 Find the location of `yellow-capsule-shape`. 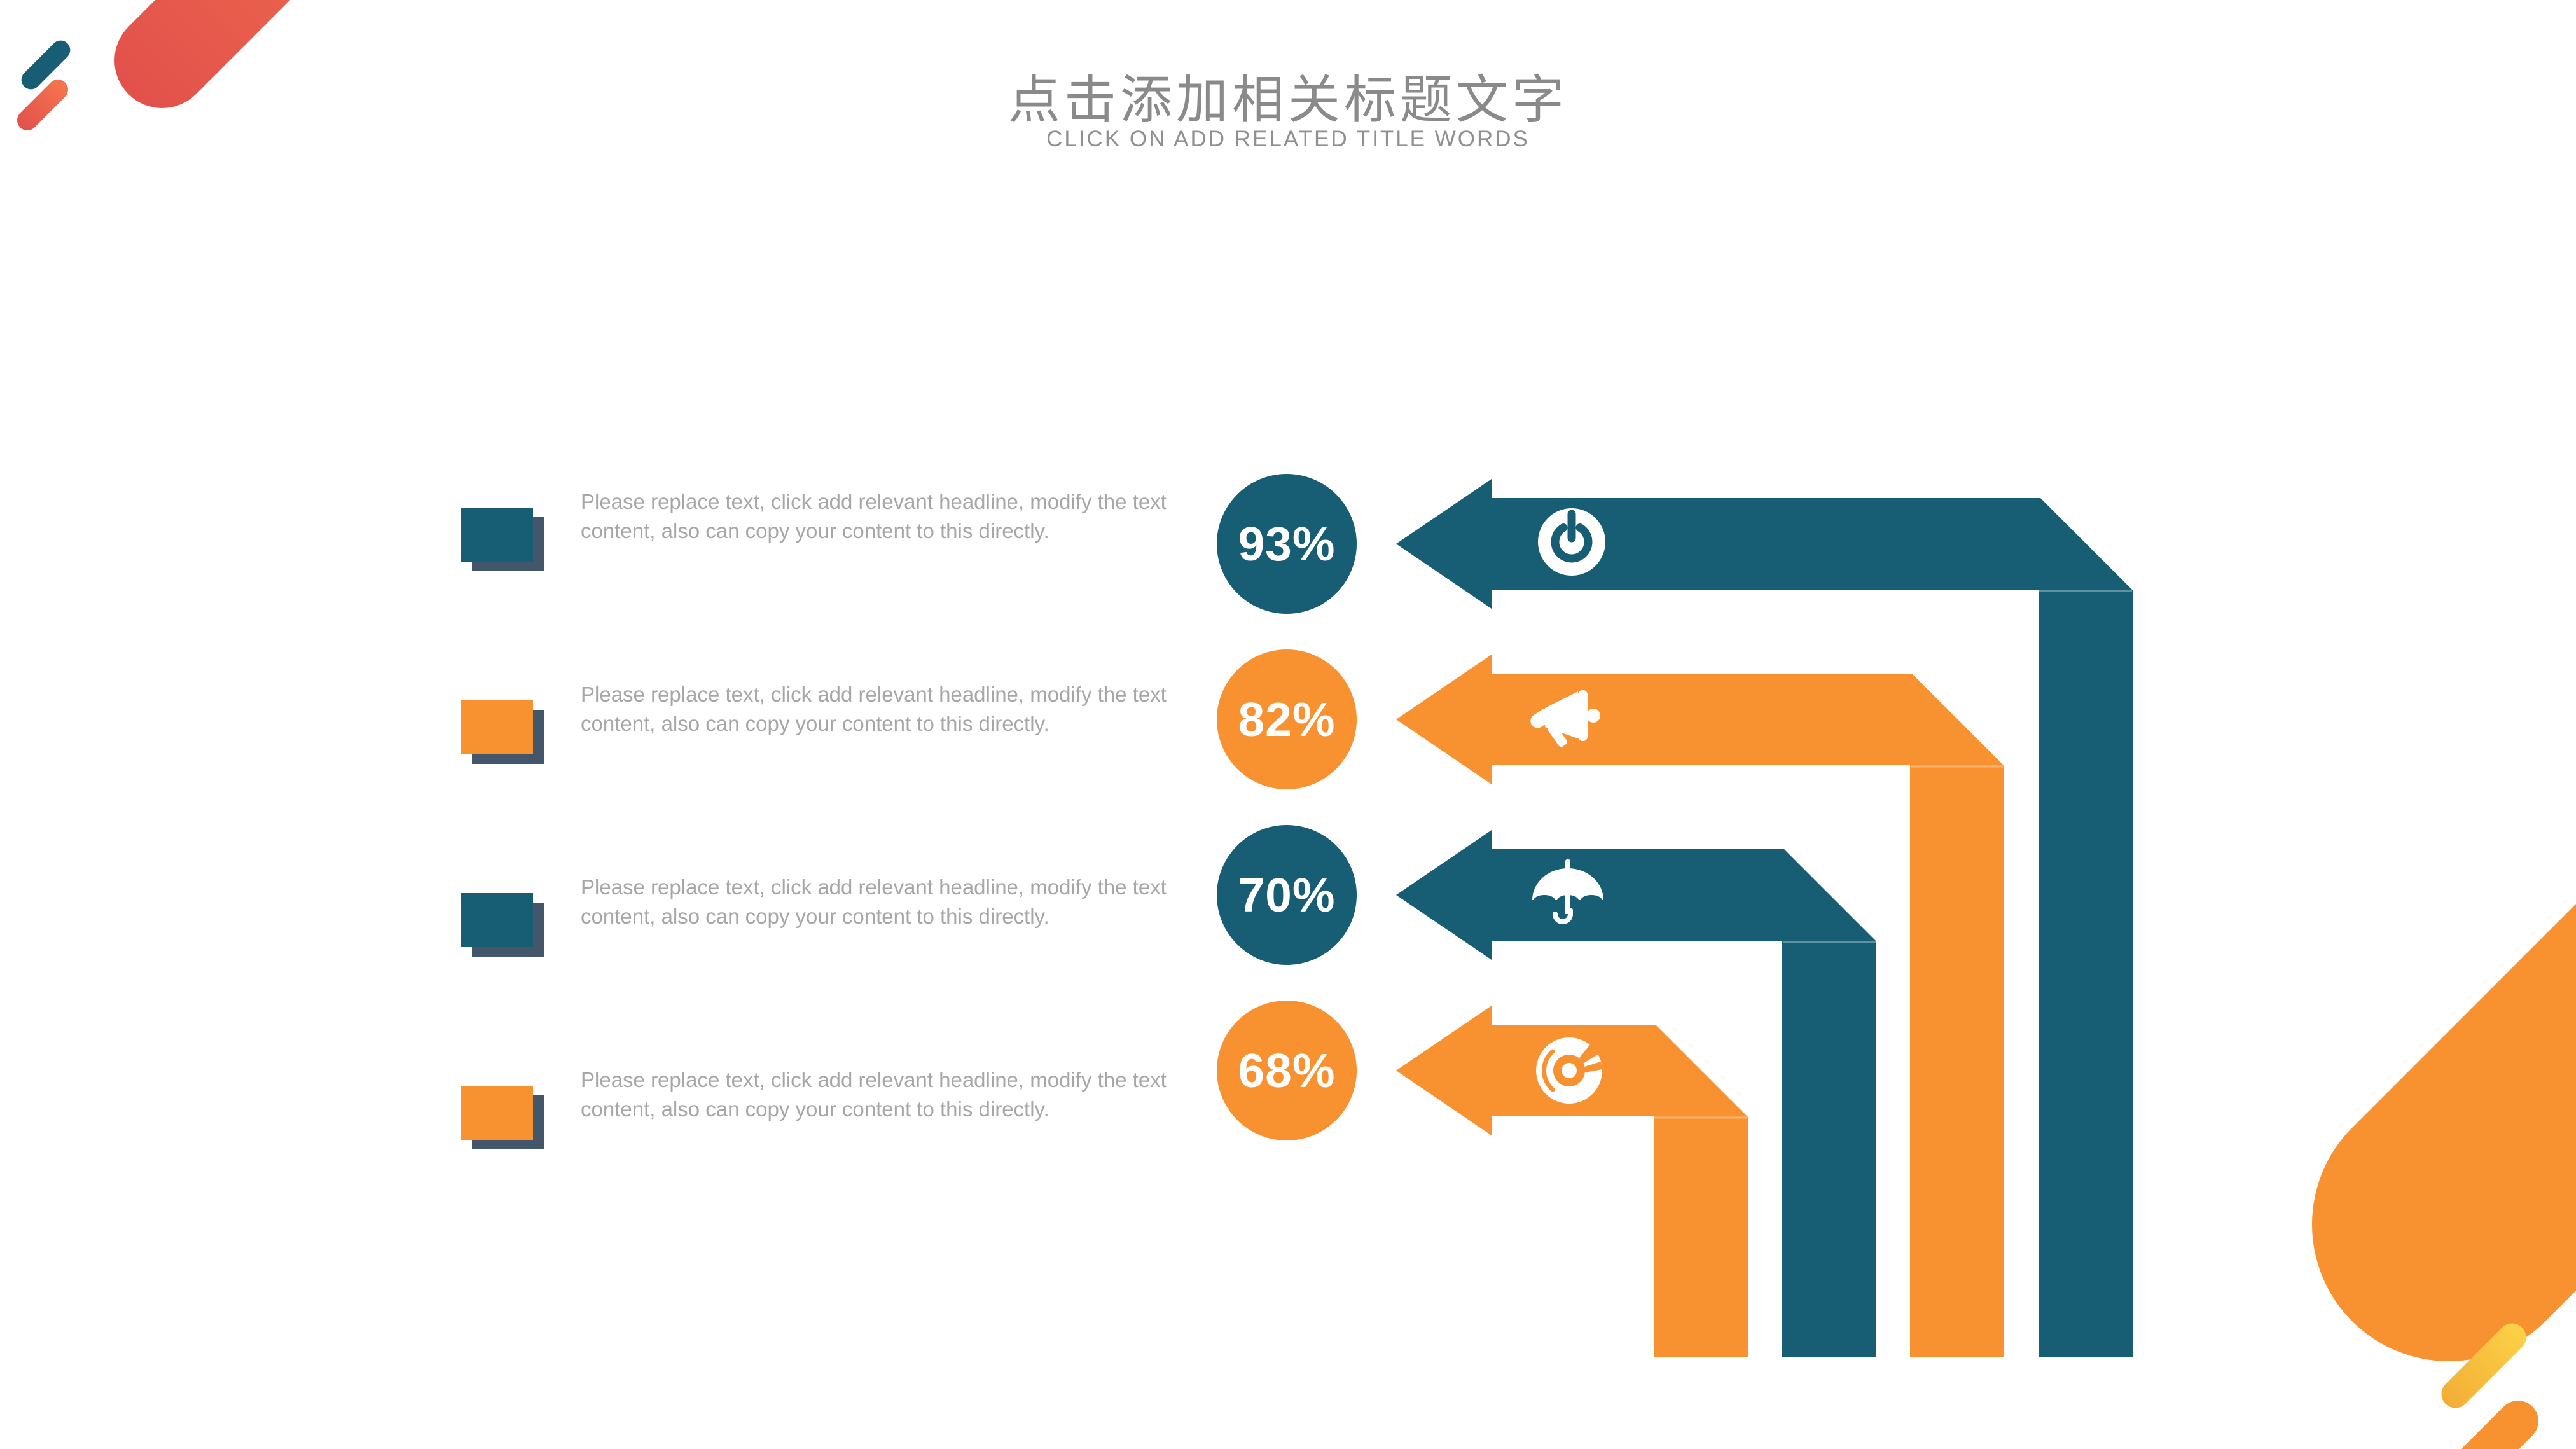

yellow-capsule-shape is located at coordinates (2483, 1365).